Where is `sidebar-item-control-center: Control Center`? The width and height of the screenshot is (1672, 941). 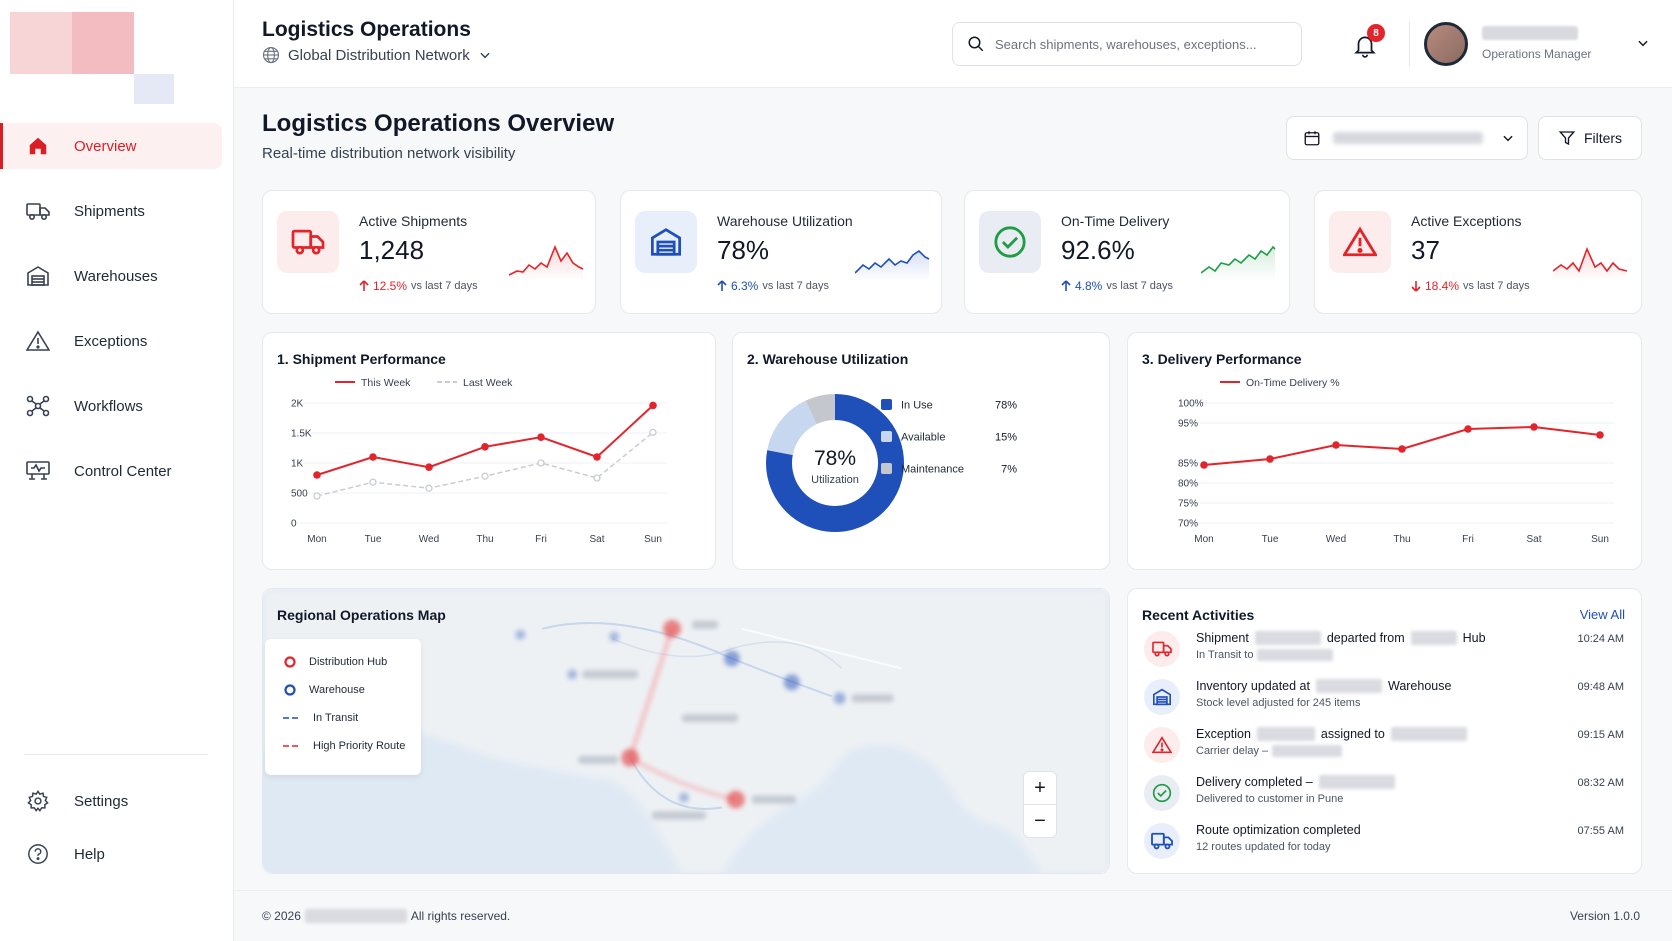
sidebar-item-control-center: Control Center is located at coordinates (111, 471).